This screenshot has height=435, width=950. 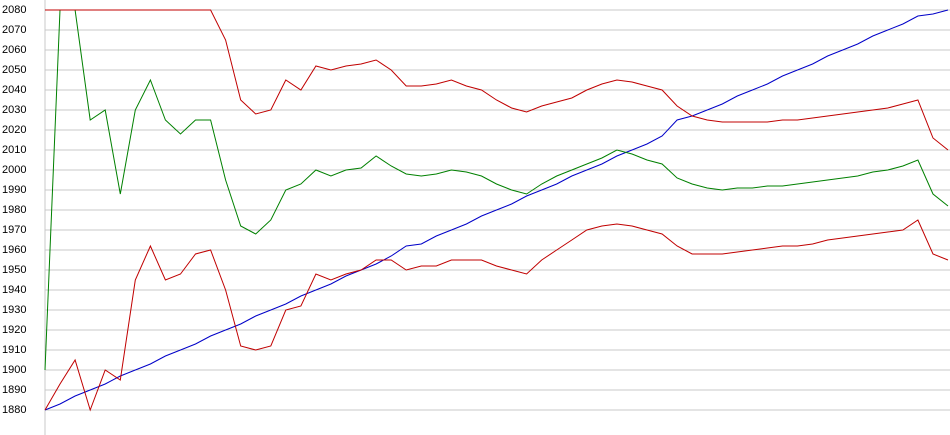 What do you see at coordinates (14, 70) in the screenshot?
I see `y-tick-label: 2050` at bounding box center [14, 70].